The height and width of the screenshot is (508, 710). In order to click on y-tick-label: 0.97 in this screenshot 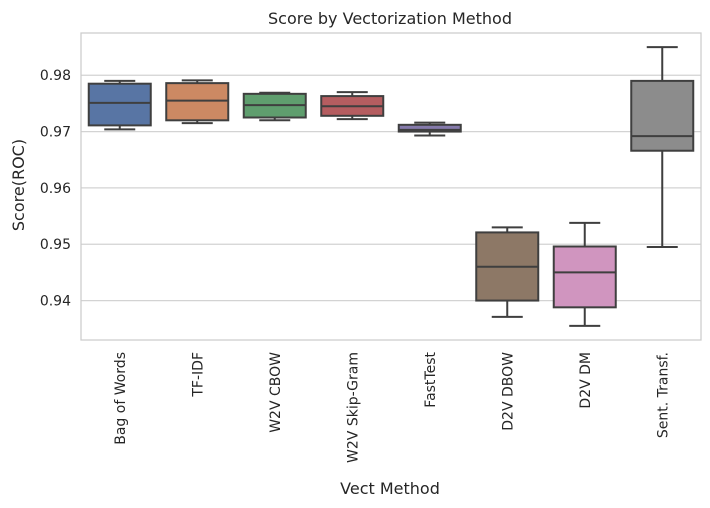, I will do `click(55, 133)`.